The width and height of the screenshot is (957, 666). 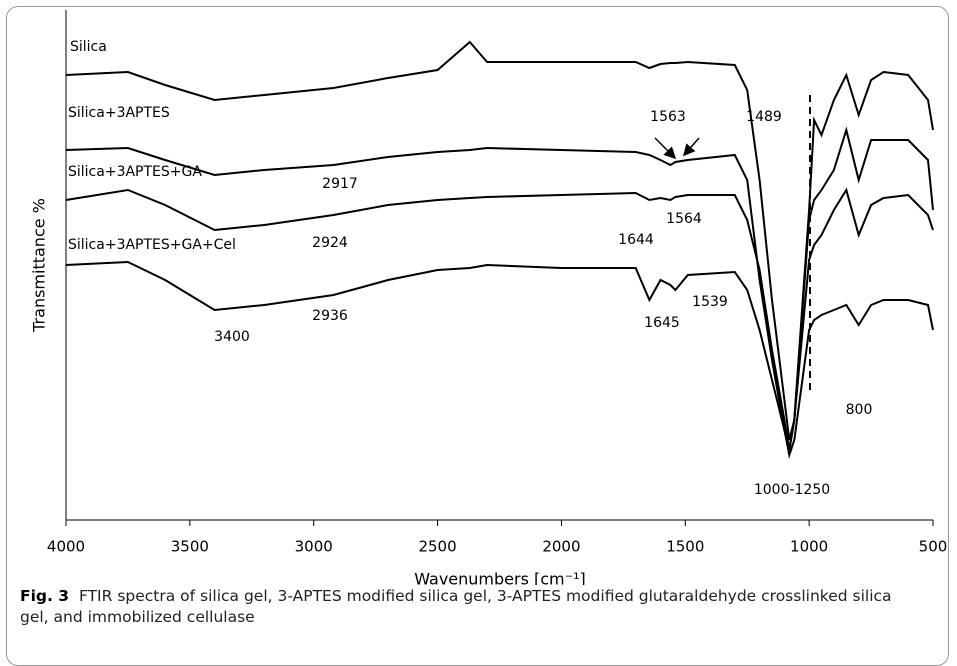 What do you see at coordinates (859, 410) in the screenshot?
I see `annotation: 800` at bounding box center [859, 410].